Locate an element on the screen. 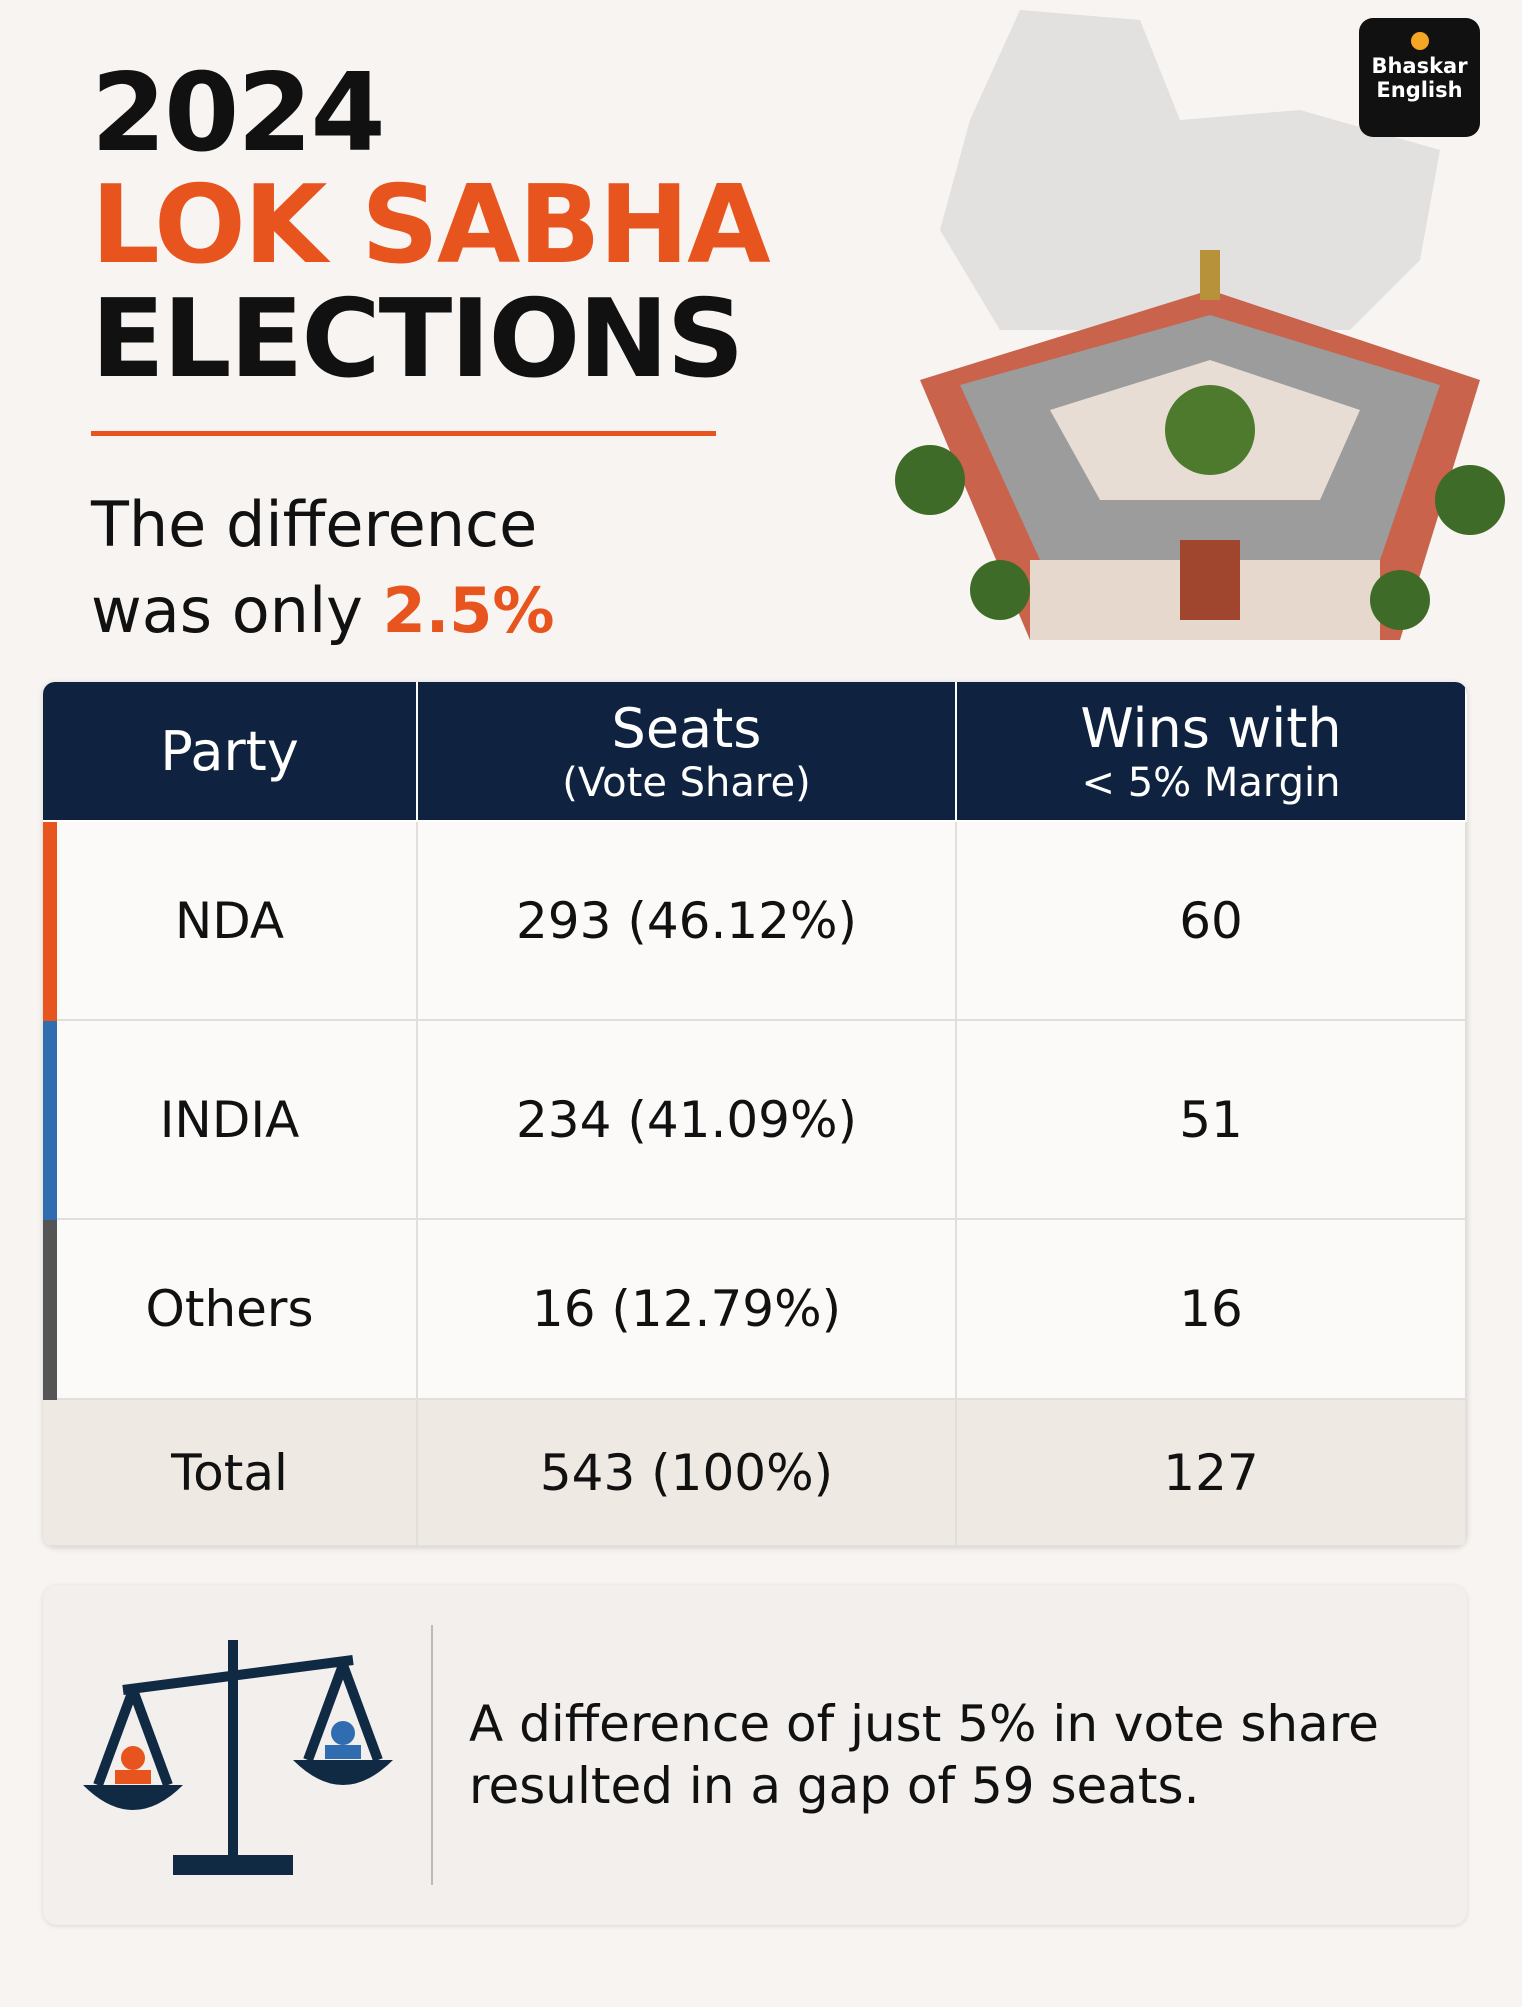 This screenshot has height=2007, width=1522. table-cell: 16 is located at coordinates (1212, 1310).